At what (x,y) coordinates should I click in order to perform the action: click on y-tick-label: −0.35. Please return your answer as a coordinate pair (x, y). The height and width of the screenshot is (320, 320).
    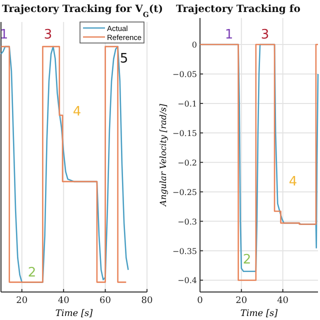
    Looking at the image, I should click on (184, 251).